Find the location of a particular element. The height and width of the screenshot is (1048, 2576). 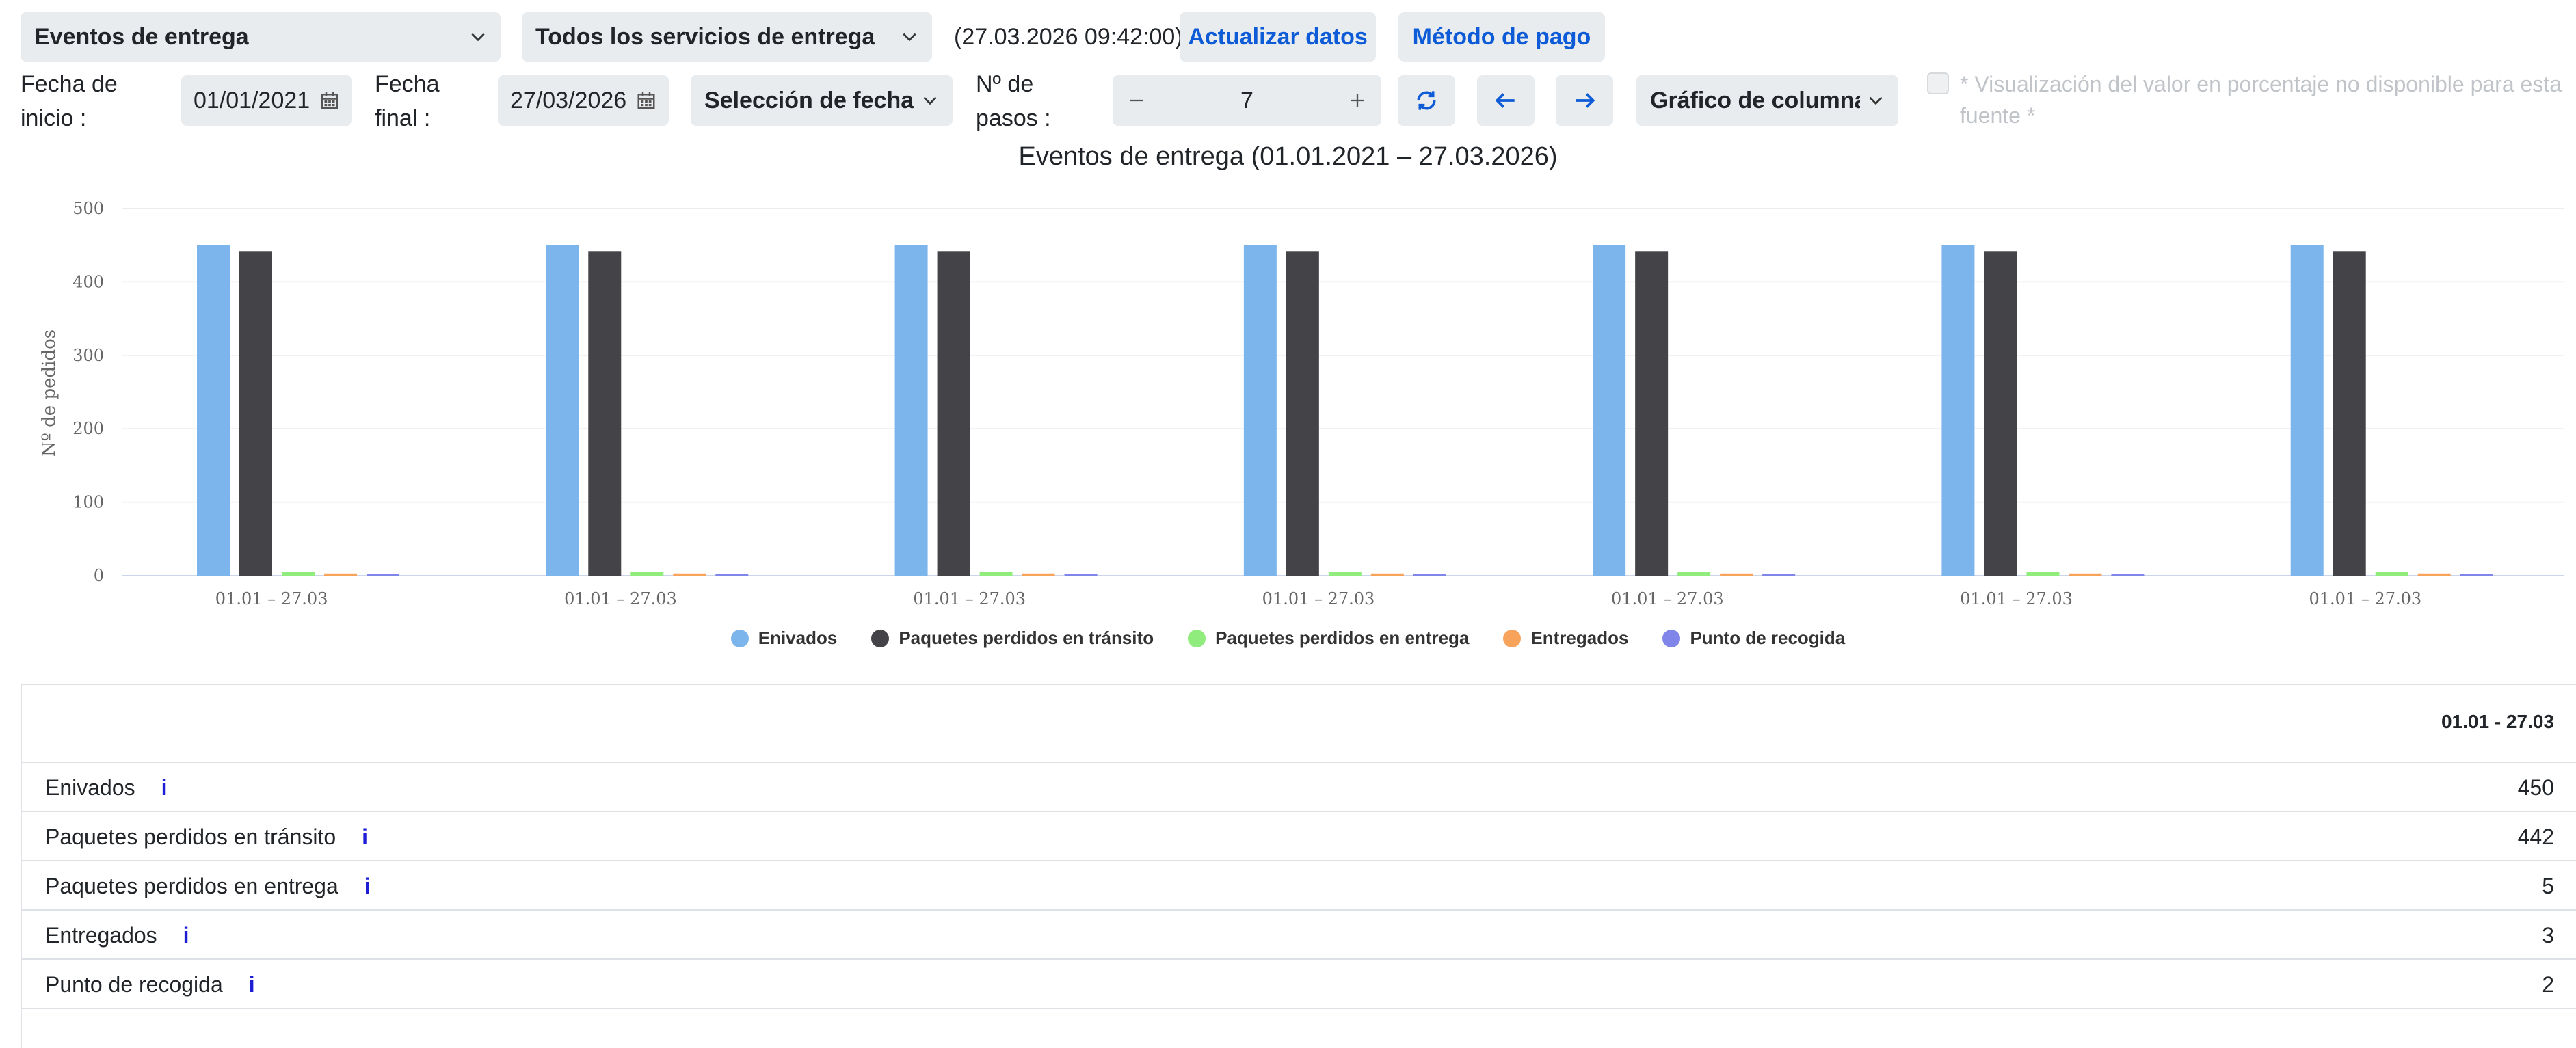

service-select: Todos los servicios de entrega is located at coordinates (727, 37).